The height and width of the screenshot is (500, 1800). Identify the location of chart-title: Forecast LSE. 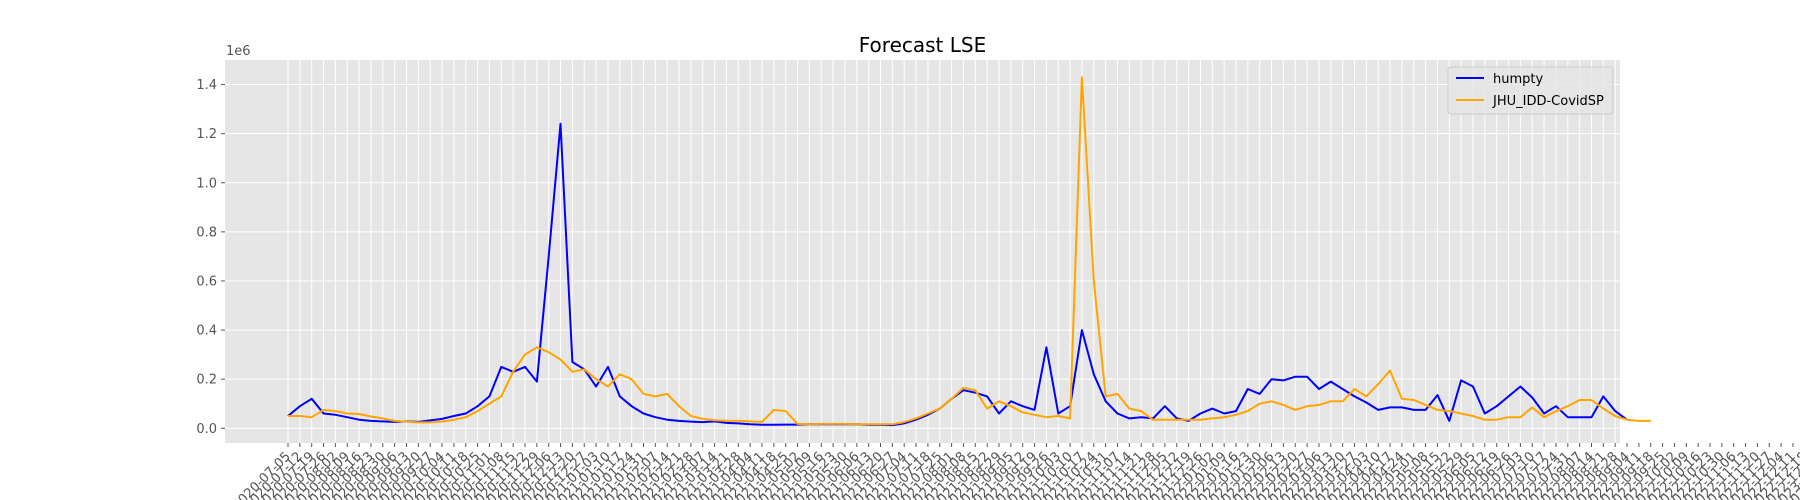
(922, 45).